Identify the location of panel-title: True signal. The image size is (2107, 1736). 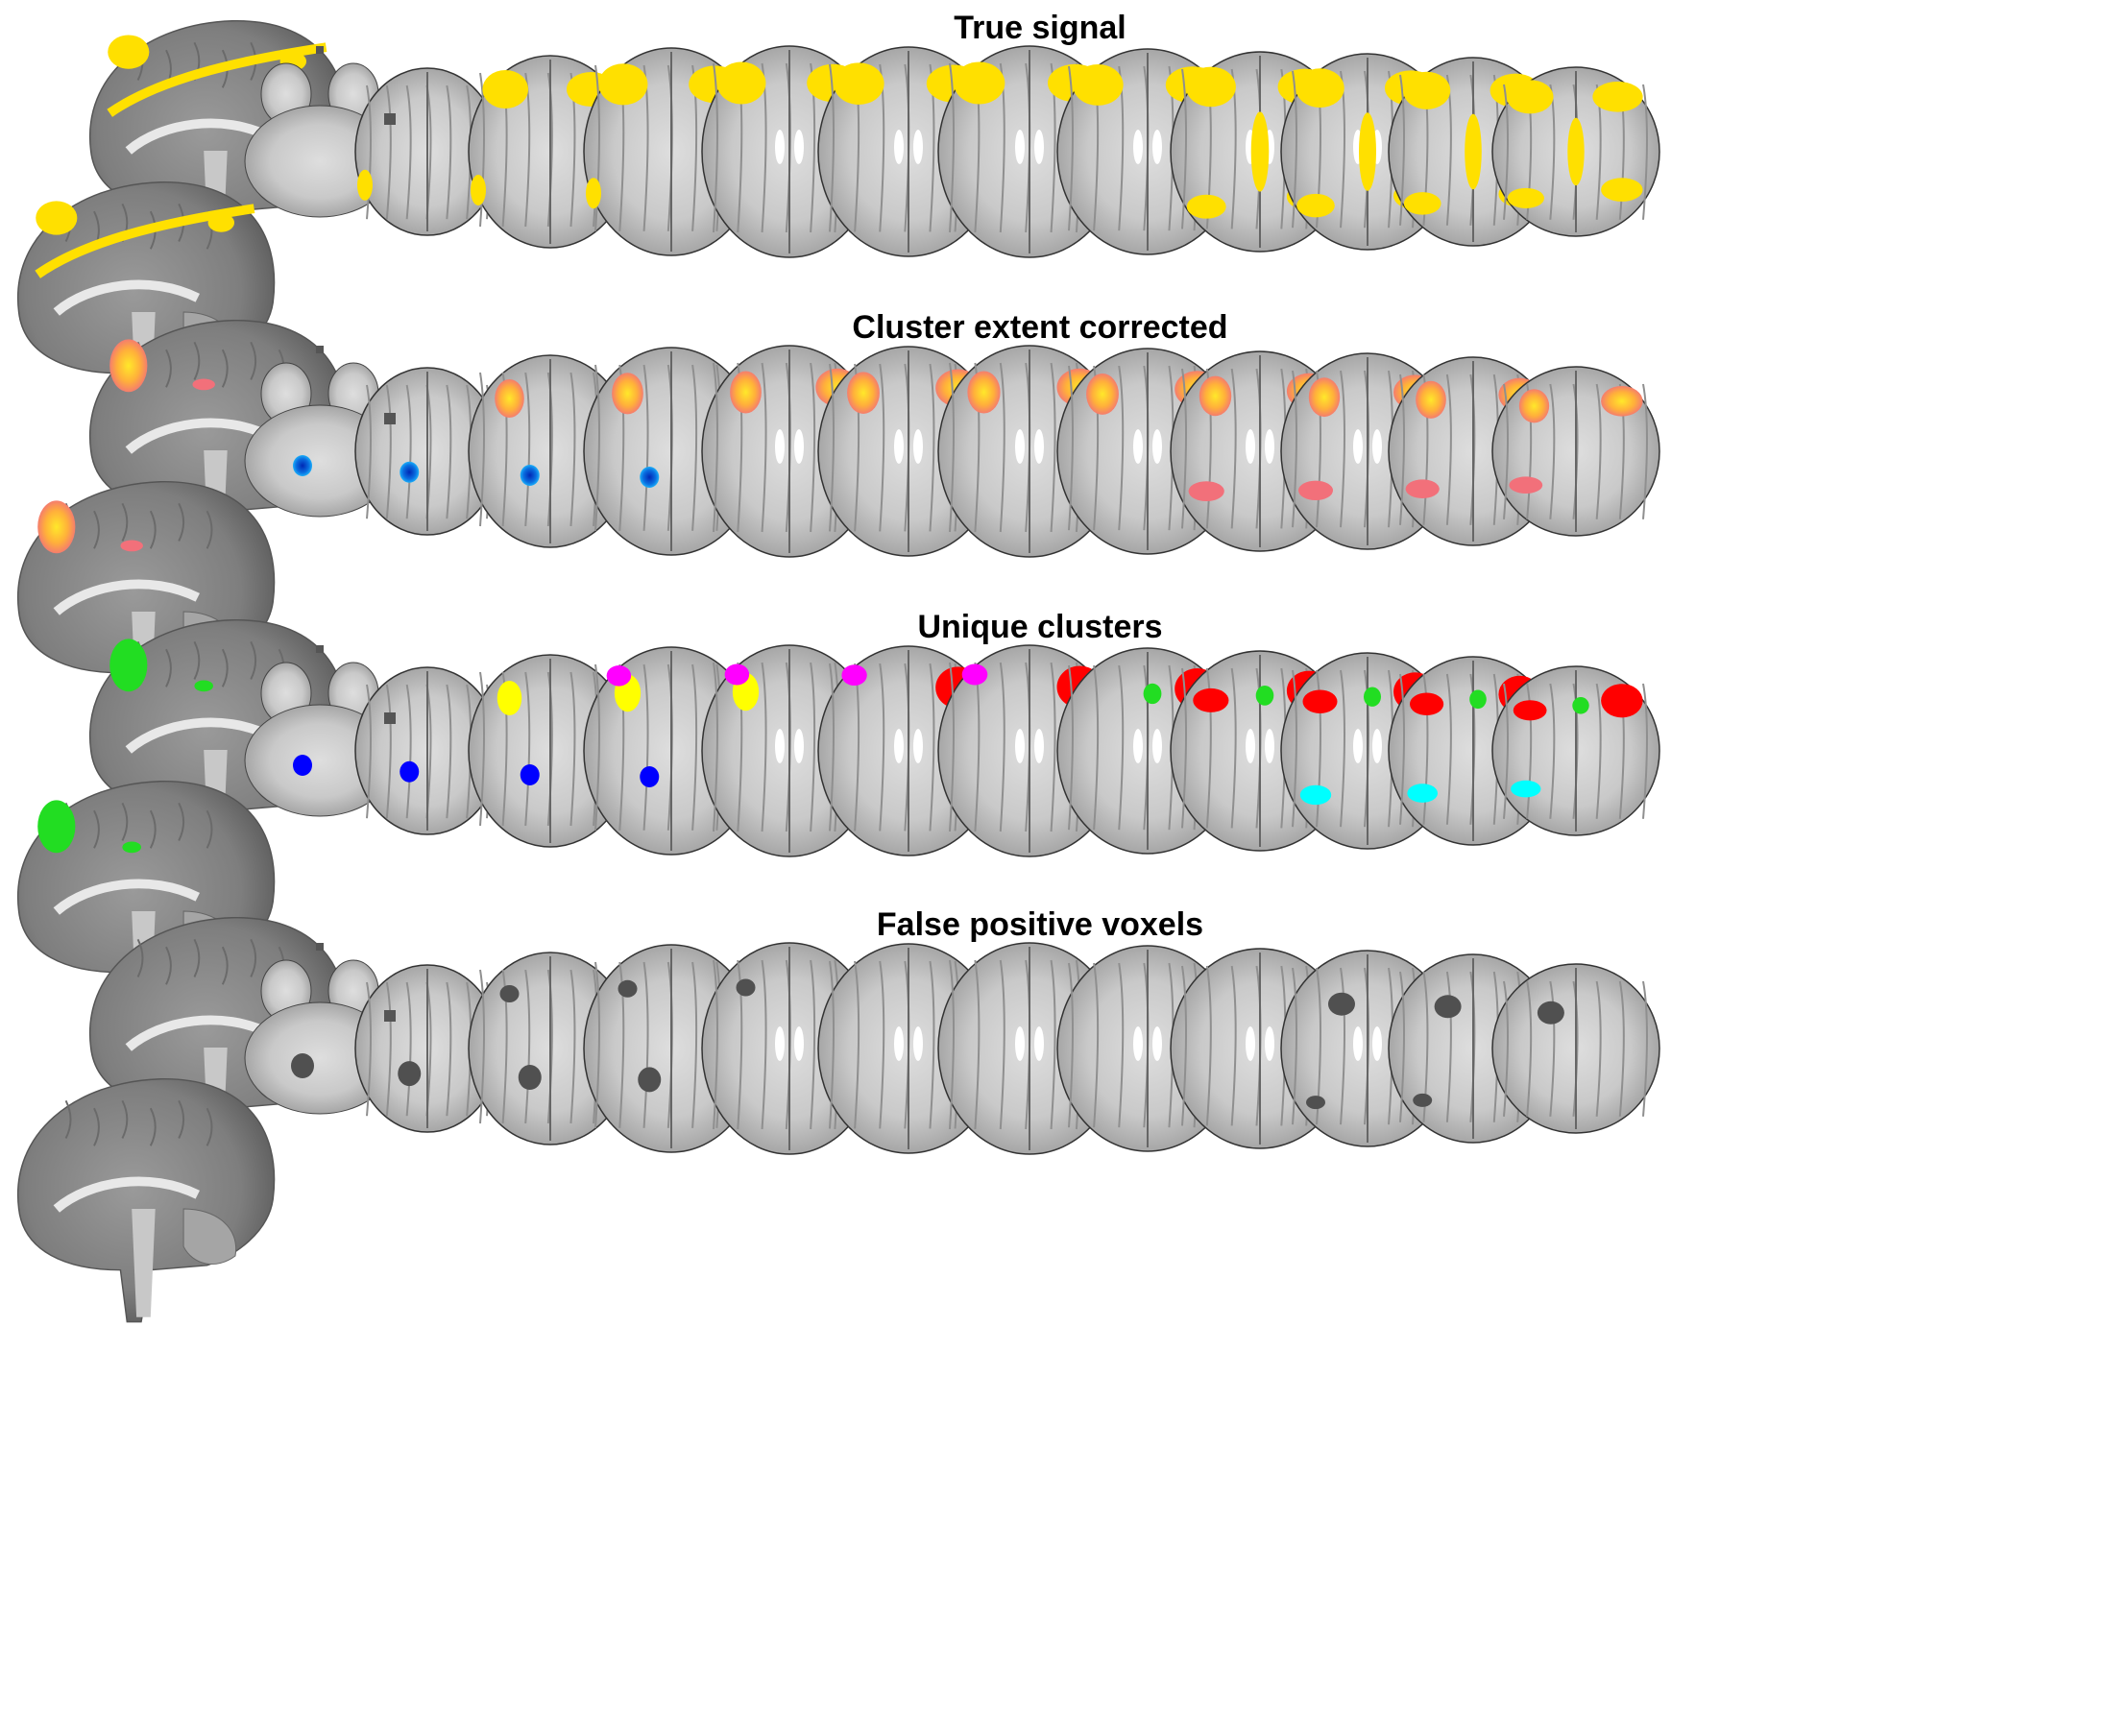
(1040, 28).